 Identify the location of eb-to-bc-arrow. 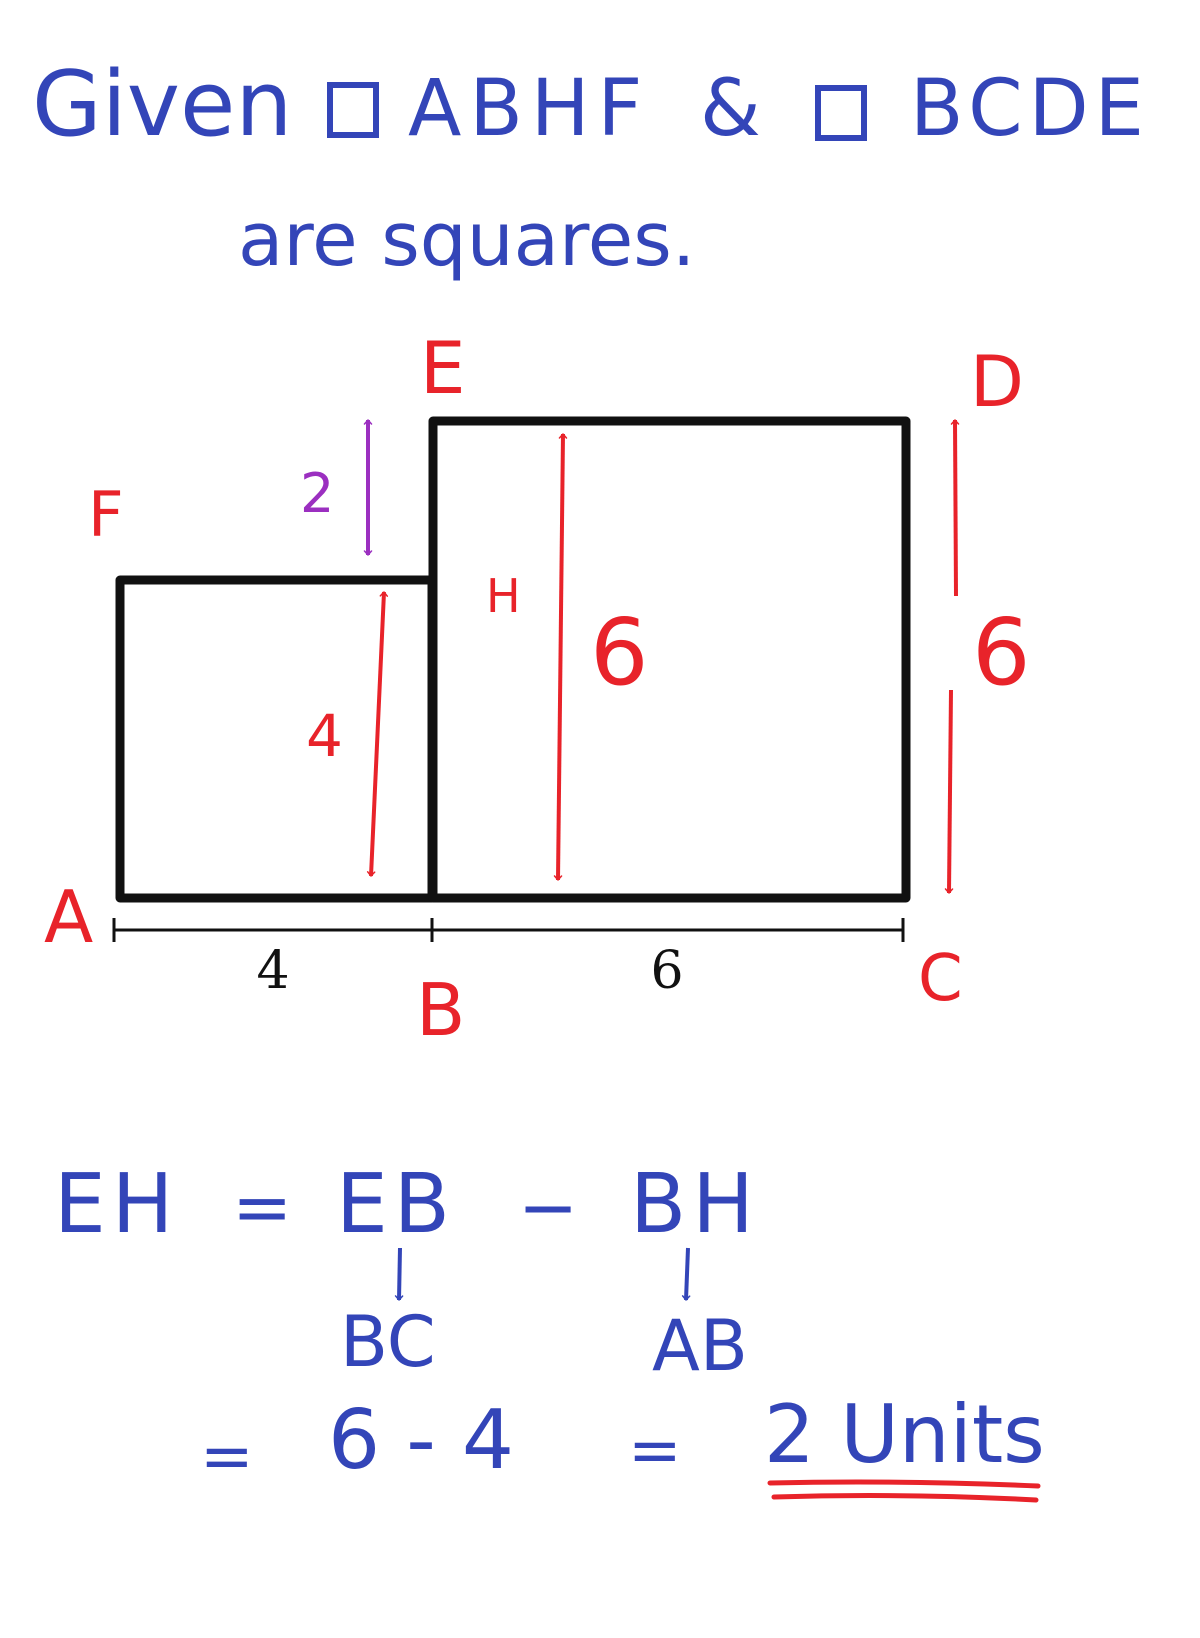
(399, 1274).